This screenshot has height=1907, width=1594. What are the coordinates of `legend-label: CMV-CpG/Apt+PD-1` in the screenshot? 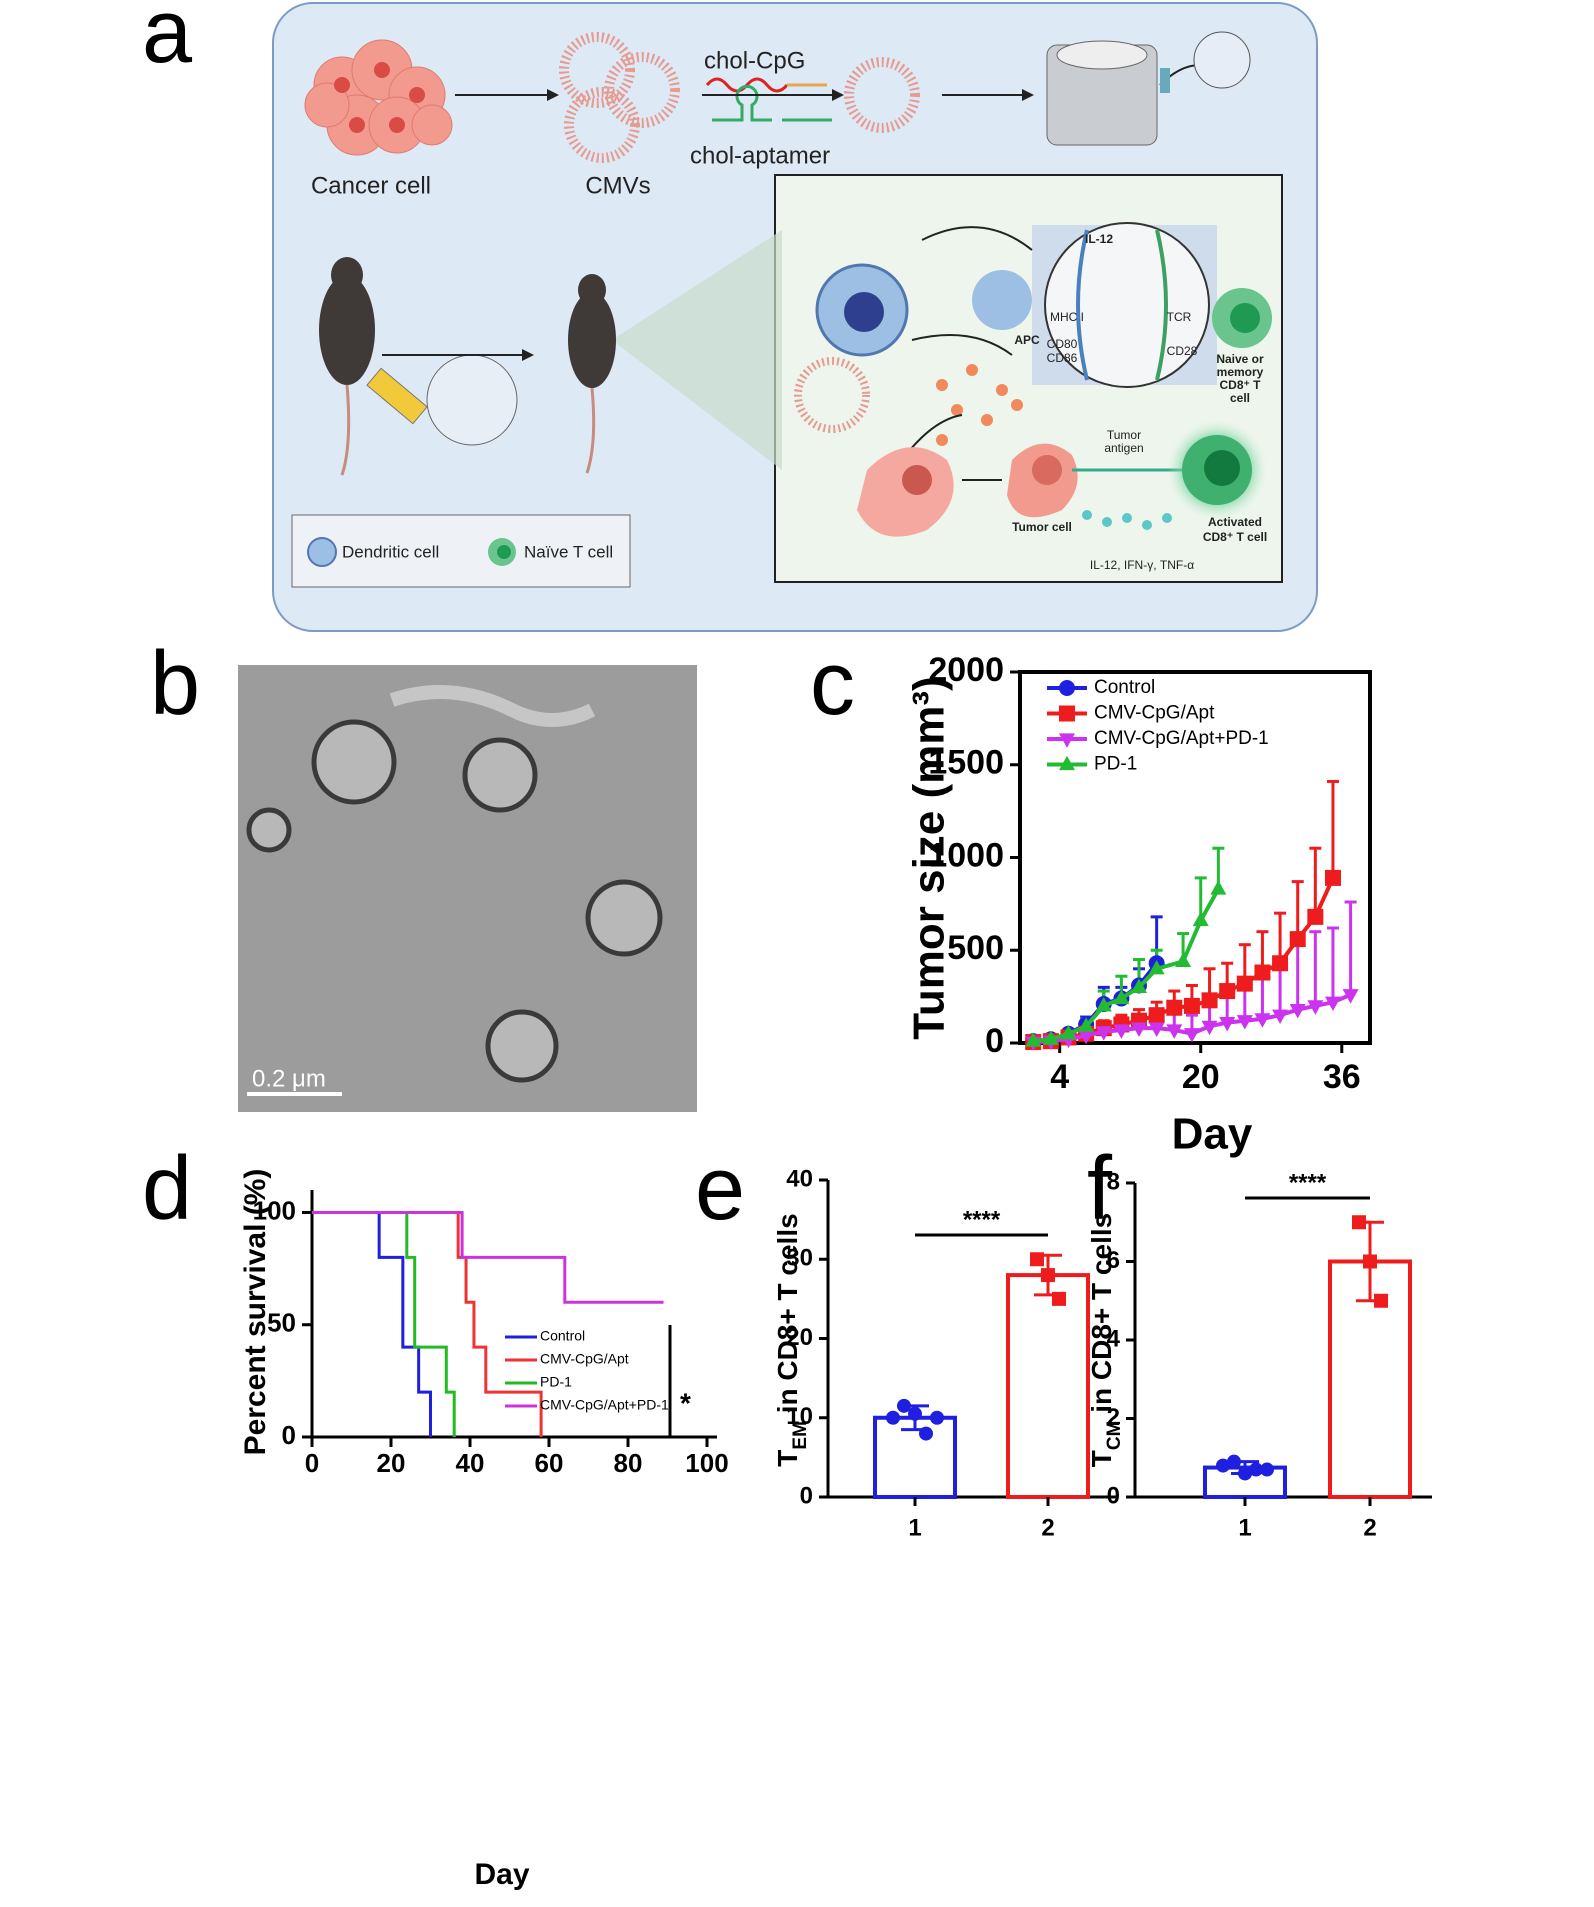 It's located at (1181, 738).